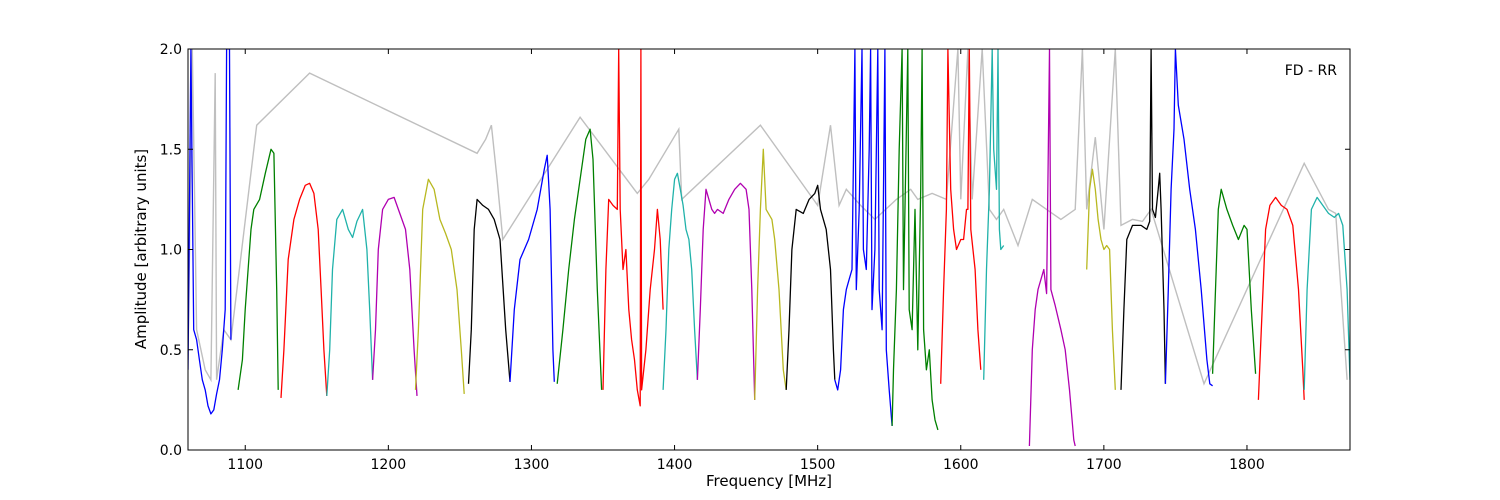 The width and height of the screenshot is (1500, 500). I want to click on chart-annotation: FD - RR, so click(1311, 71).